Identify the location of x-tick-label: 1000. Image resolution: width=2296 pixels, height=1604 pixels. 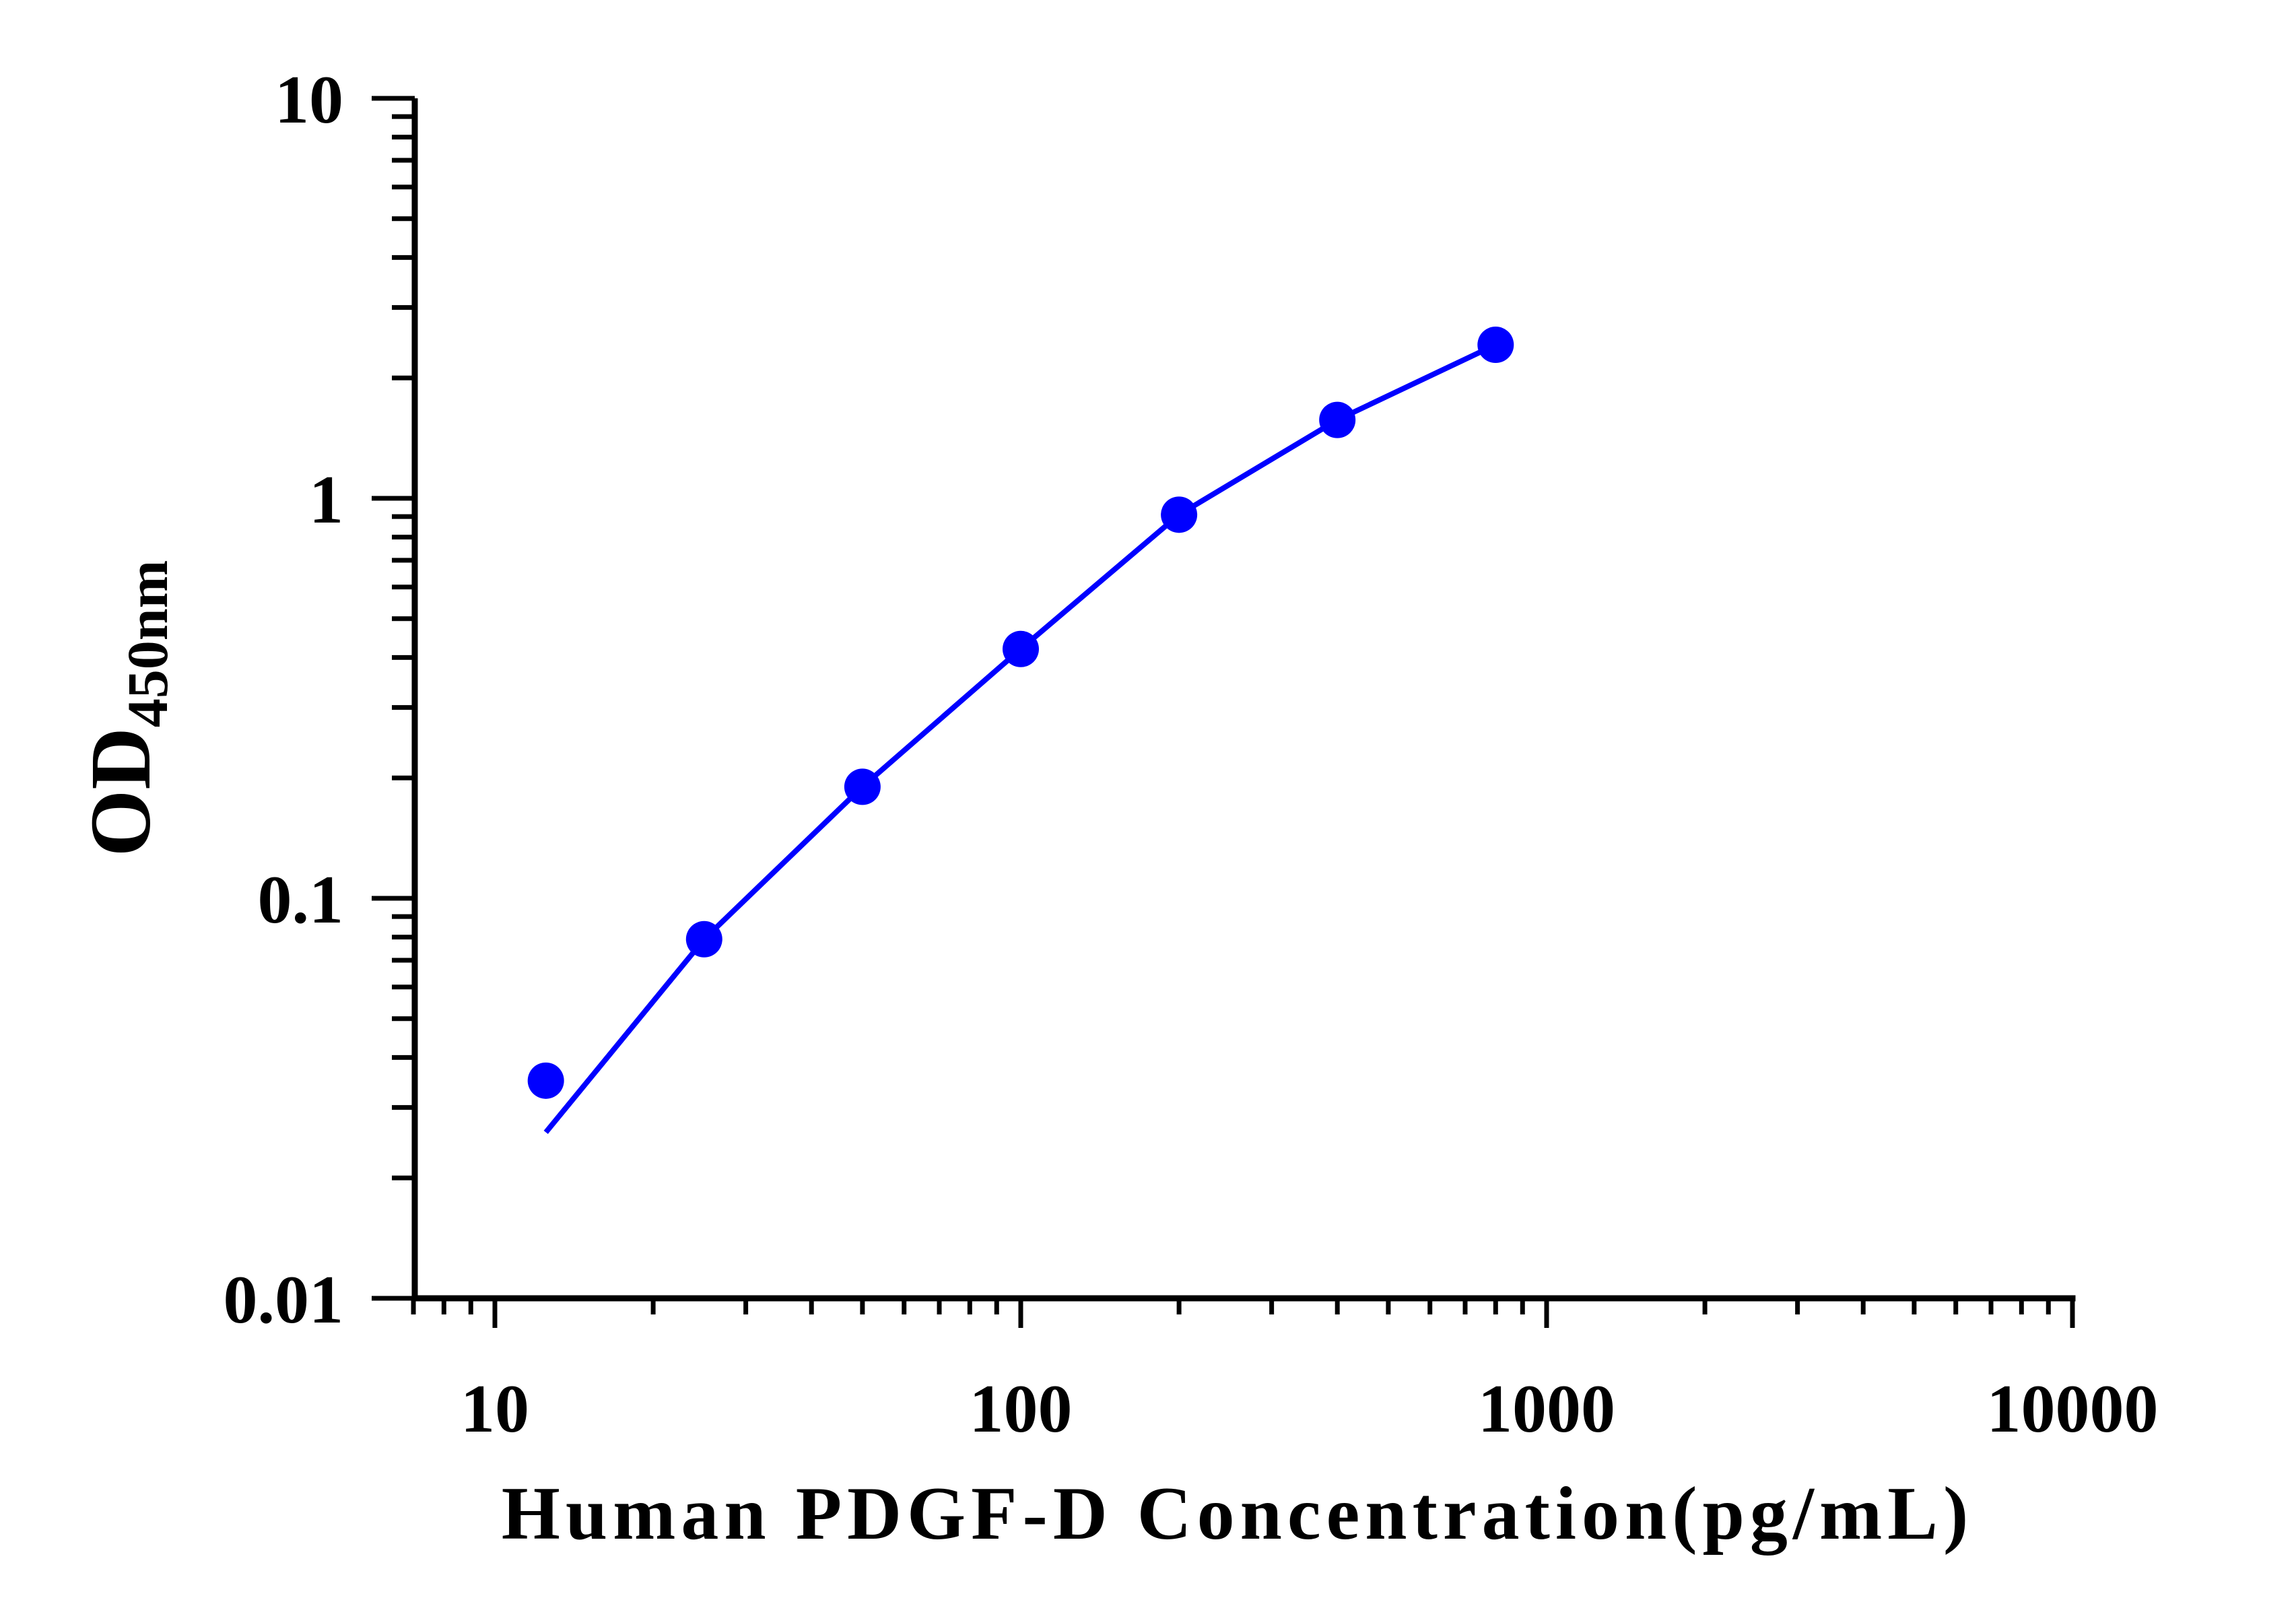
(1546, 1409).